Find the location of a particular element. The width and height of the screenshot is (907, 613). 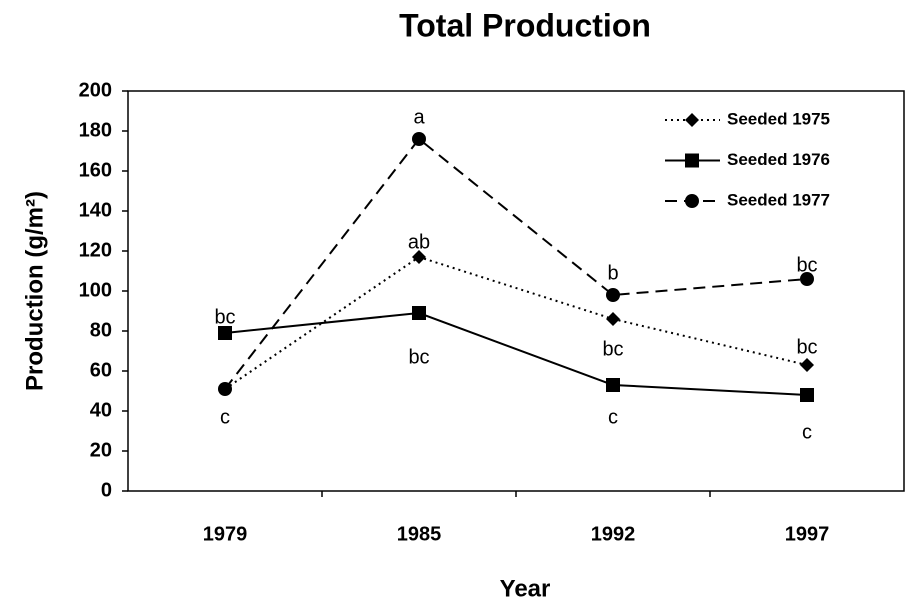

y-tick-label: 120 is located at coordinates (95, 250).